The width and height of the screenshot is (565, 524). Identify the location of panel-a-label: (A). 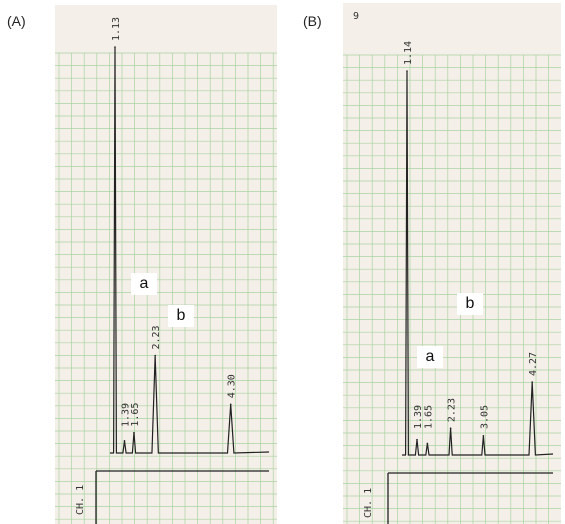
(16, 21).